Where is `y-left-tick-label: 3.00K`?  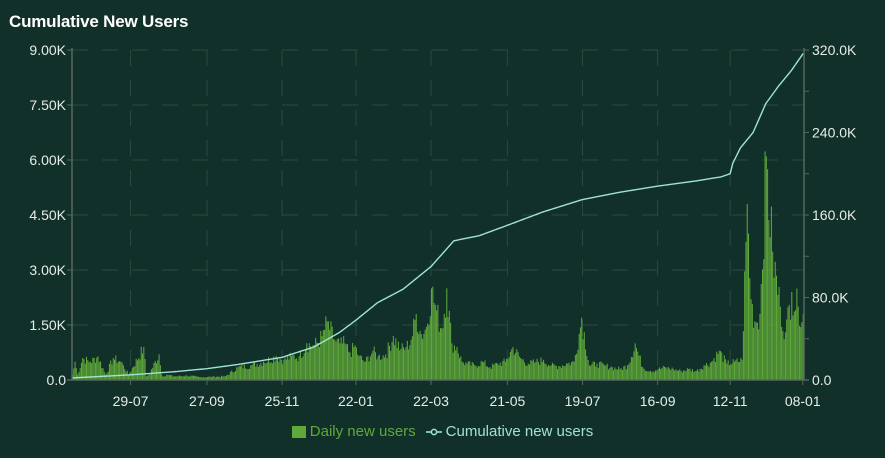
y-left-tick-label: 3.00K is located at coordinates (47, 270).